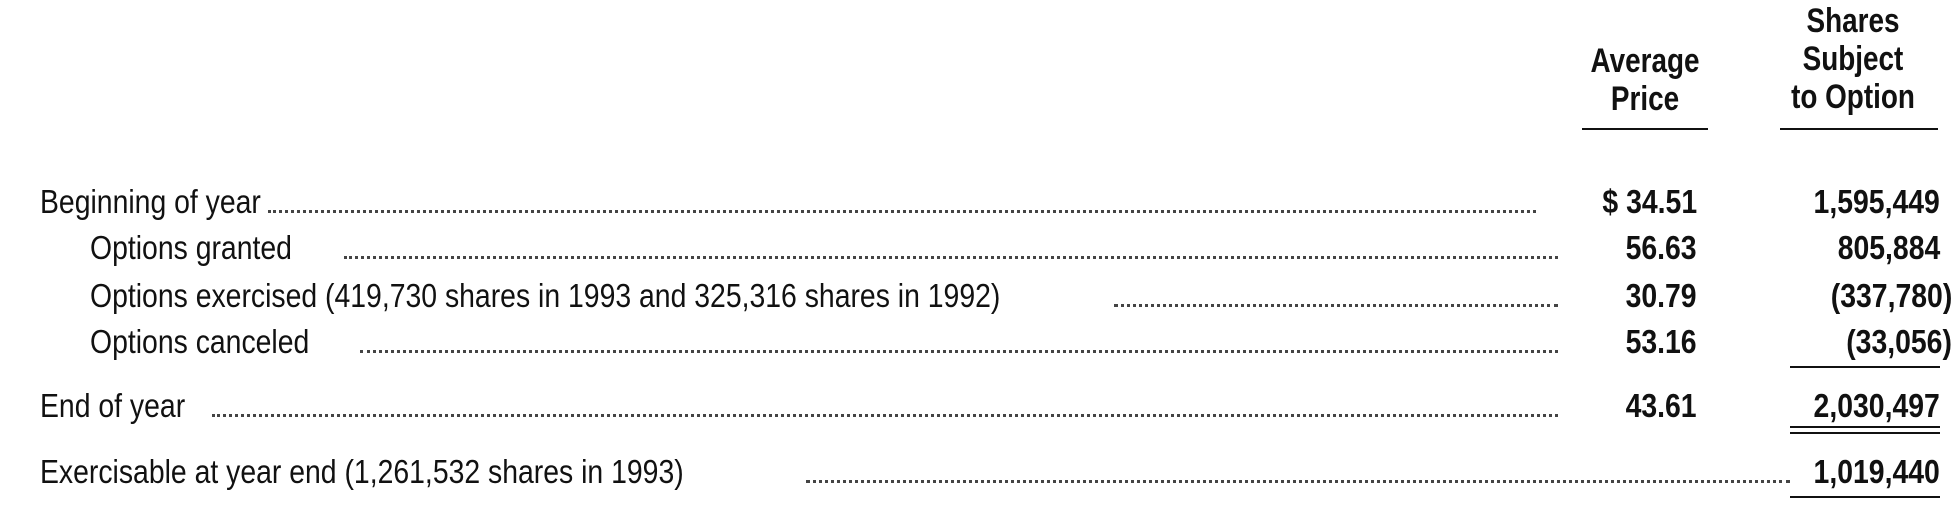 This screenshot has height=508, width=1952. Describe the element at coordinates (1853, 97) in the screenshot. I see `shares-subject-header-line3: to Option` at that location.